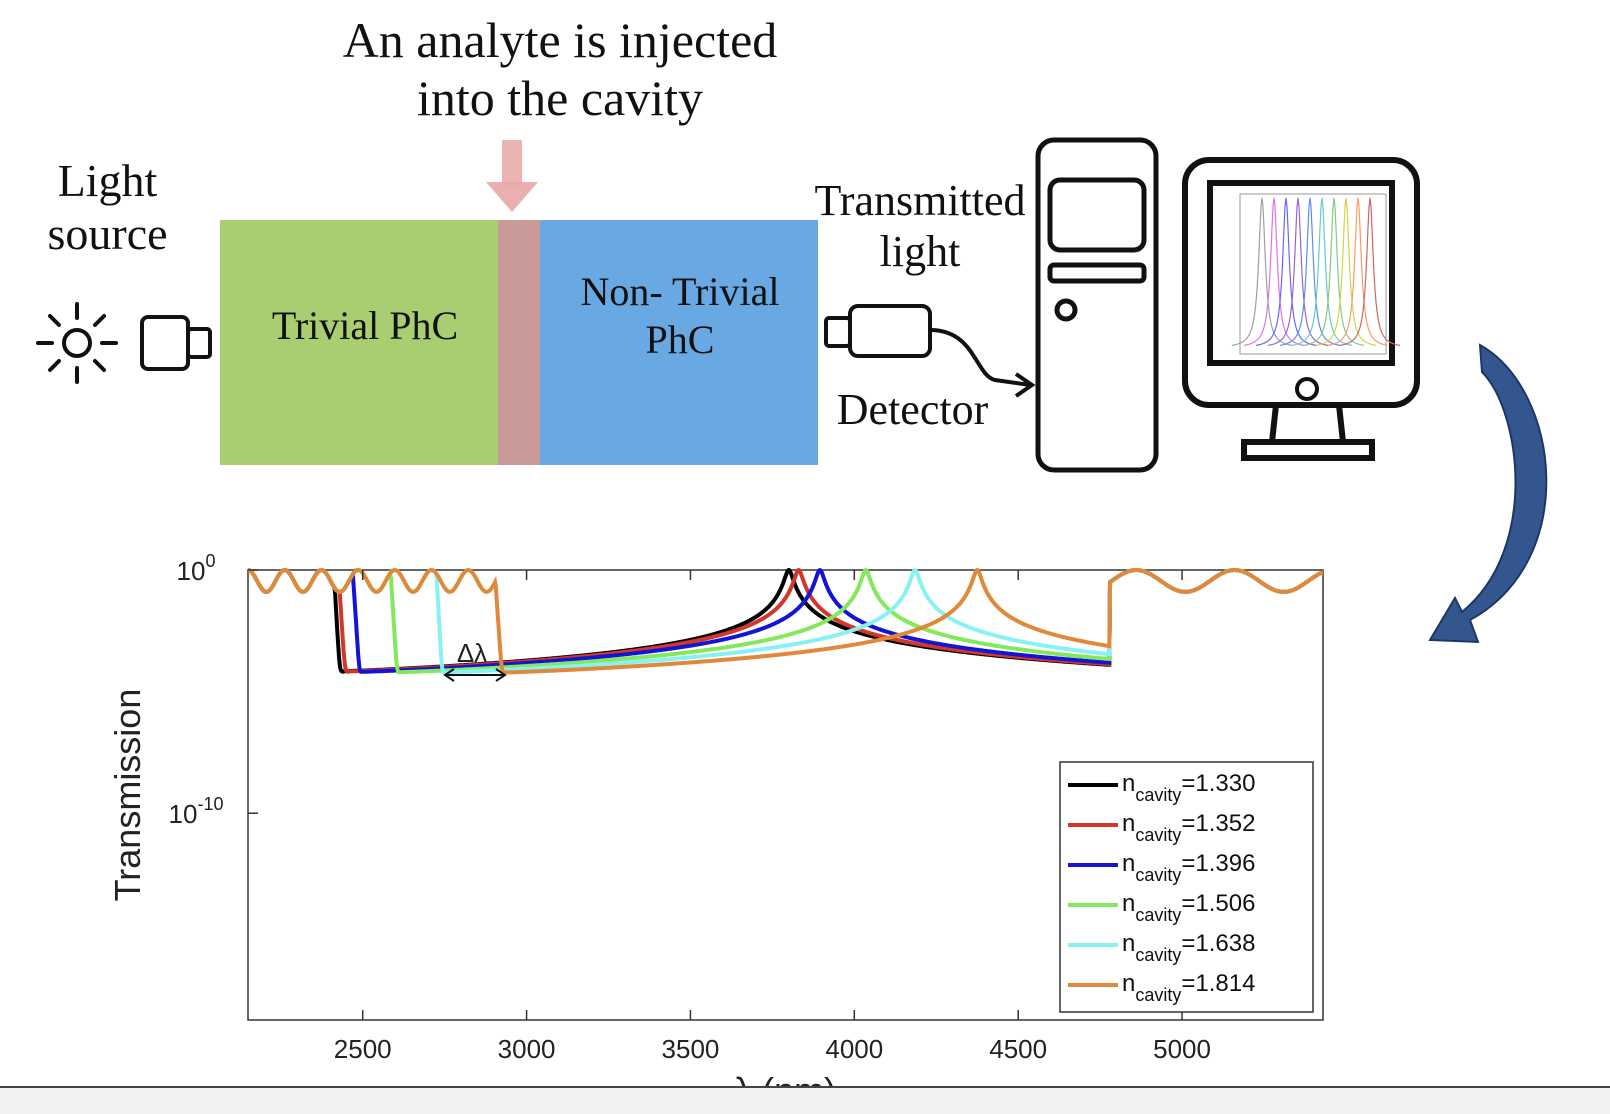 This screenshot has width=1610, height=1114. What do you see at coordinates (1488, 493) in the screenshot?
I see `curved-arrow-icon` at bounding box center [1488, 493].